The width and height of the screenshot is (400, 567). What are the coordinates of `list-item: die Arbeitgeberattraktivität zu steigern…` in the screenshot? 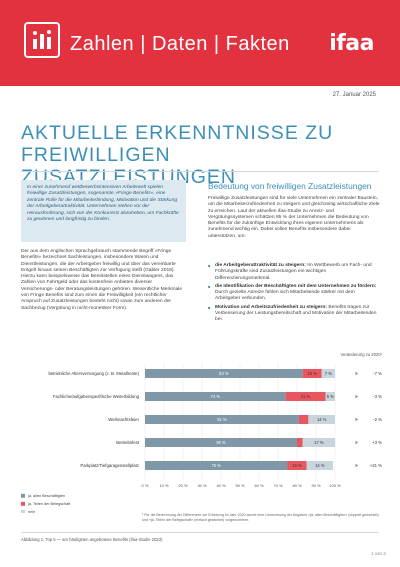 It's located at (294, 272).